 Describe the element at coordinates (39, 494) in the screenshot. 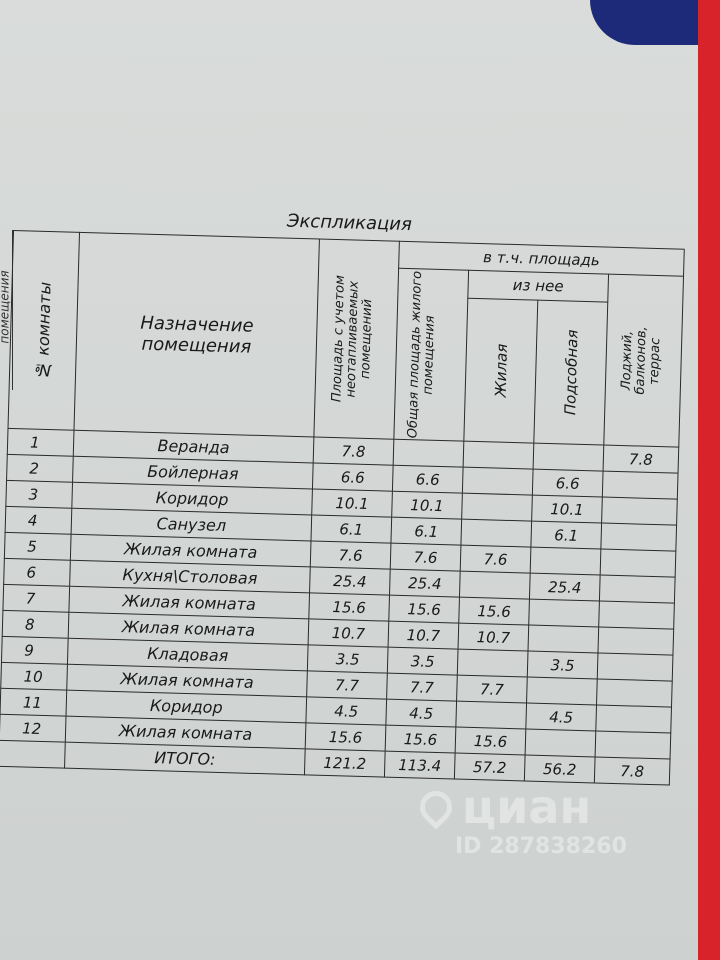

I see `cell-n: 3` at that location.